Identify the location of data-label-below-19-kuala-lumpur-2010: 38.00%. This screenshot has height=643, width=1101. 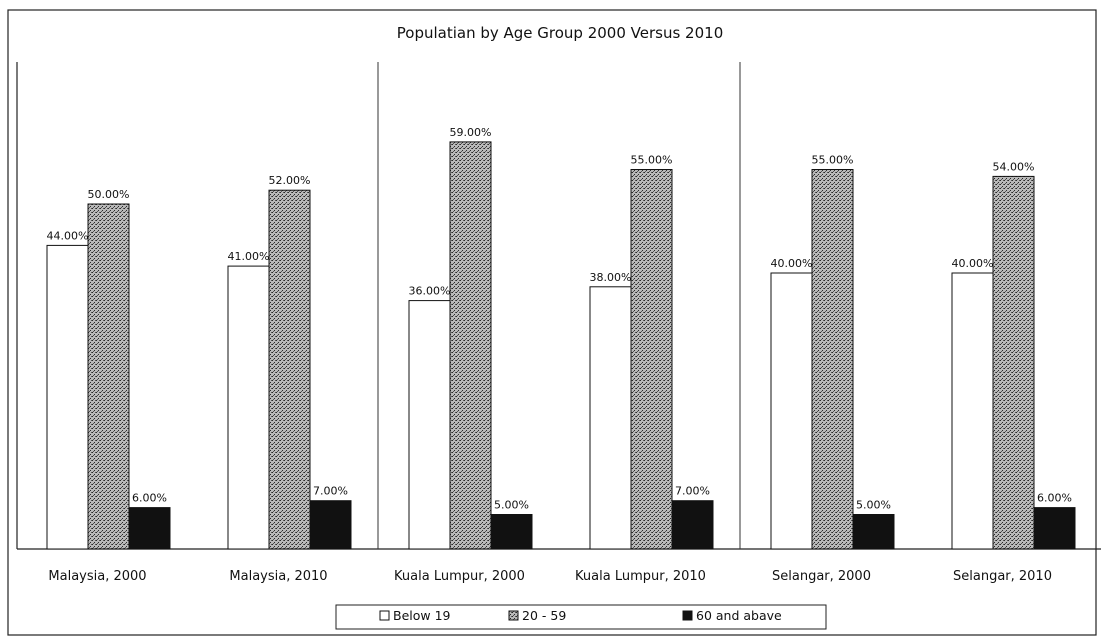
(611, 277).